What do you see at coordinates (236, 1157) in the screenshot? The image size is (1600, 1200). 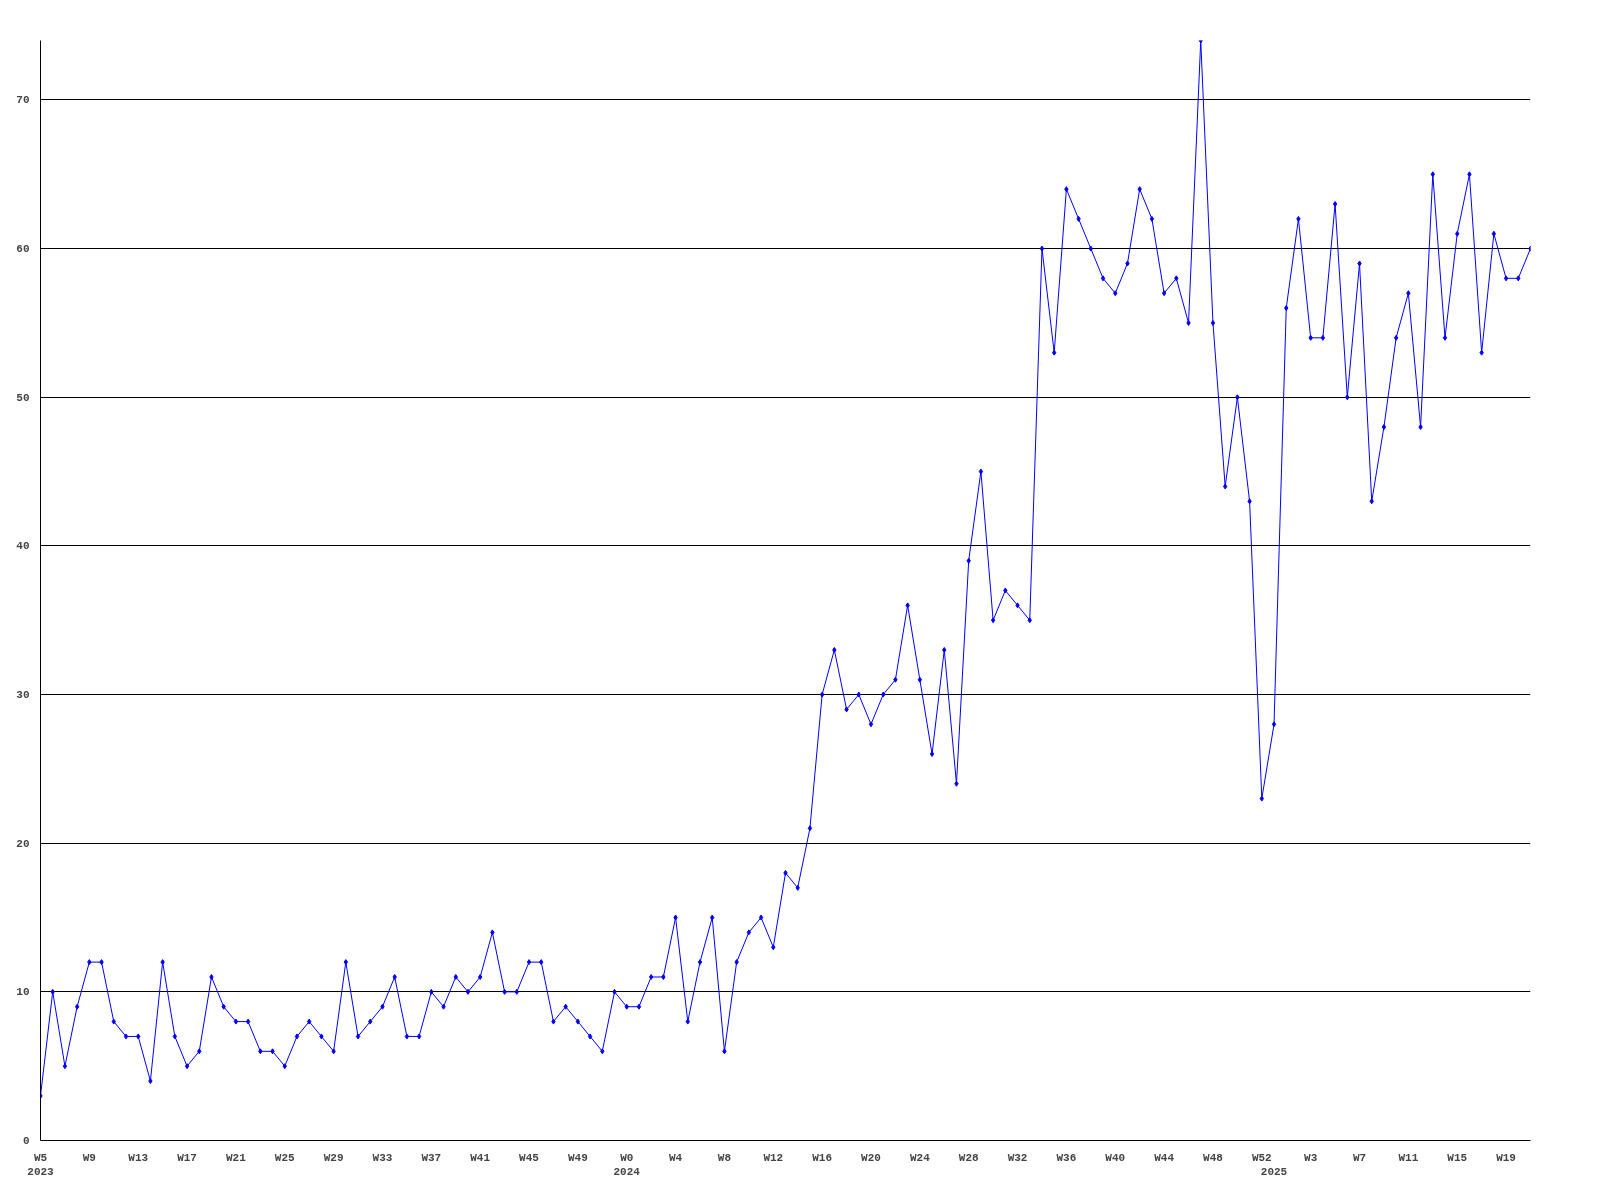 I see `x-tick-label: W21` at bounding box center [236, 1157].